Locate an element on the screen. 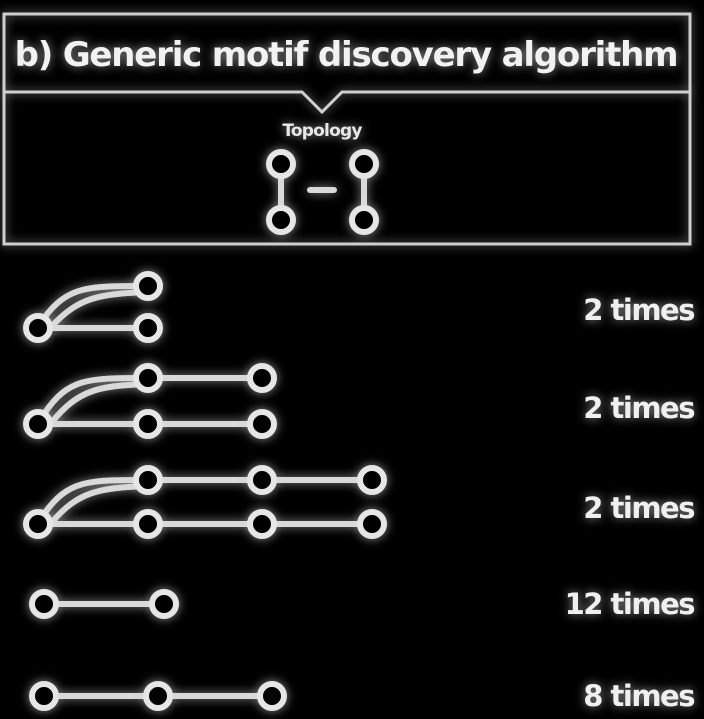  topology-node-right-bottom is located at coordinates (364, 220).